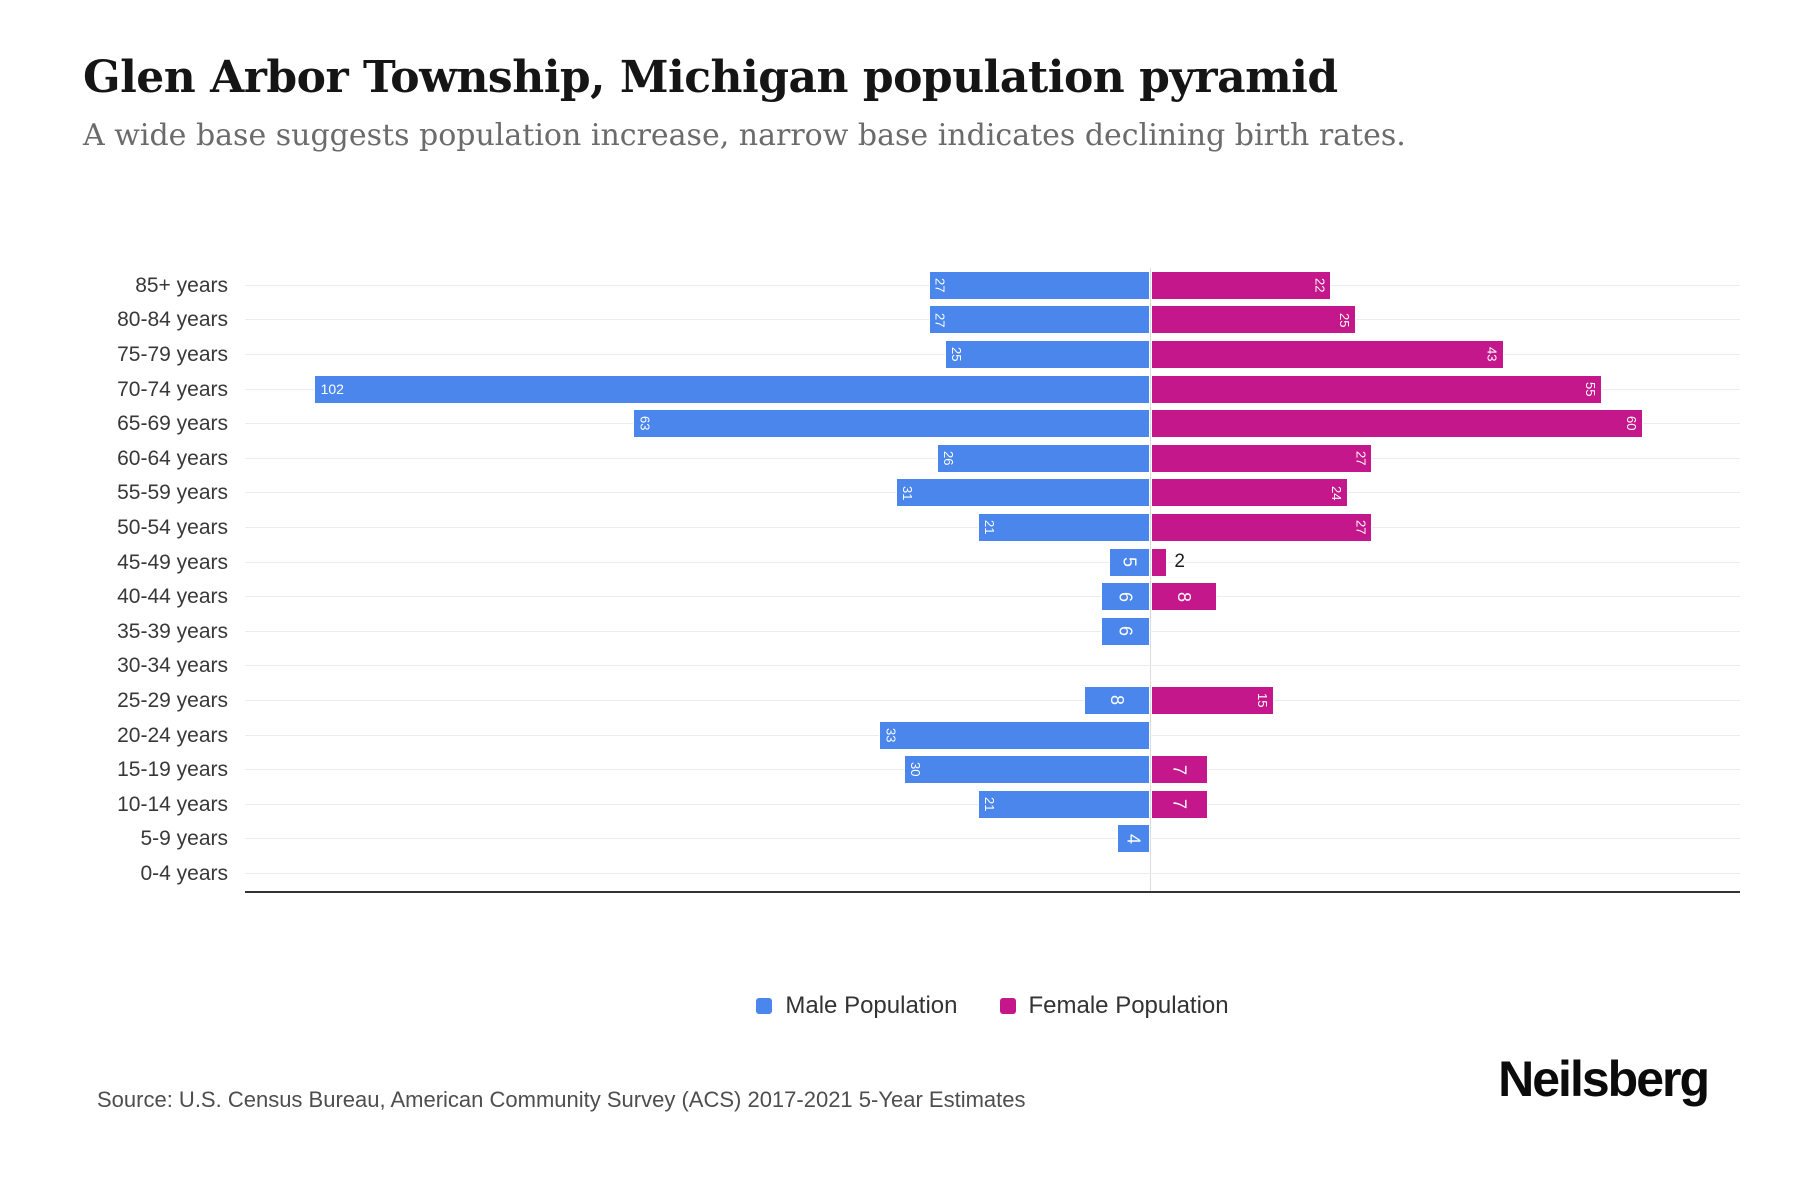 This screenshot has width=1800, height=1200. I want to click on bar-value-label: 43, so click(1492, 354).